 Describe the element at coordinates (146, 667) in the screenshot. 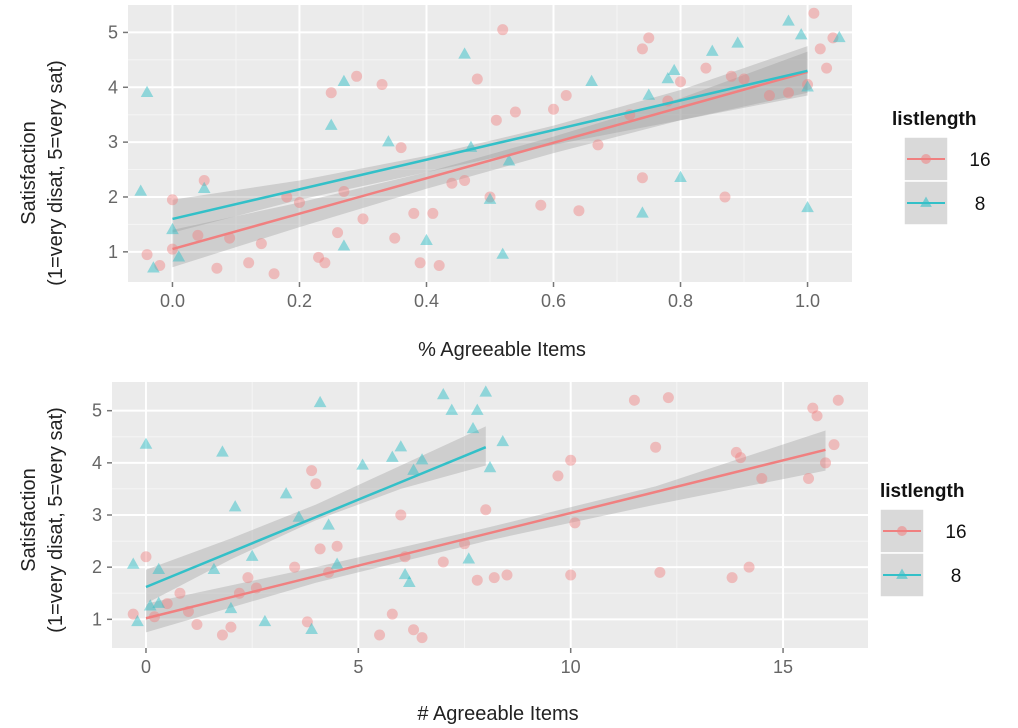

I see `x-tick-label: 0` at that location.